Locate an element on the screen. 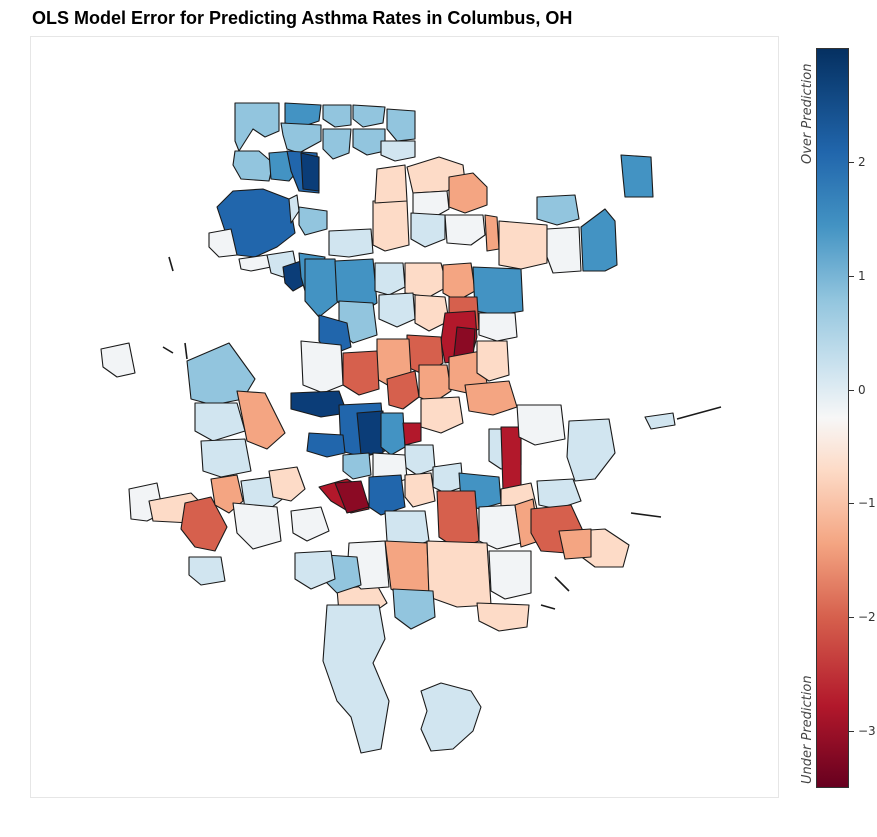  colorbar-tick-label: −1 is located at coordinates (867, 503).